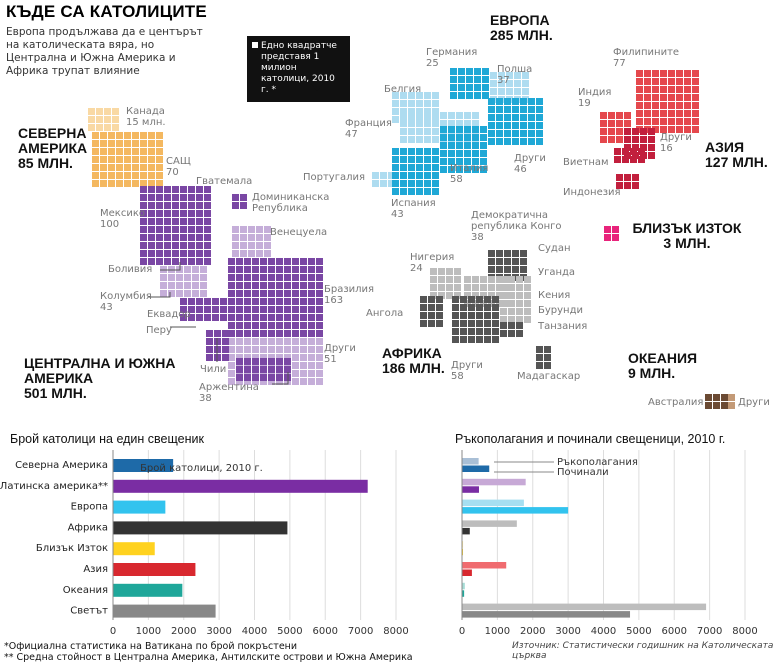 The height and width of the screenshot is (663, 780). What do you see at coordinates (183, 631) in the screenshot?
I see `x-tick-label: 2000` at bounding box center [183, 631].